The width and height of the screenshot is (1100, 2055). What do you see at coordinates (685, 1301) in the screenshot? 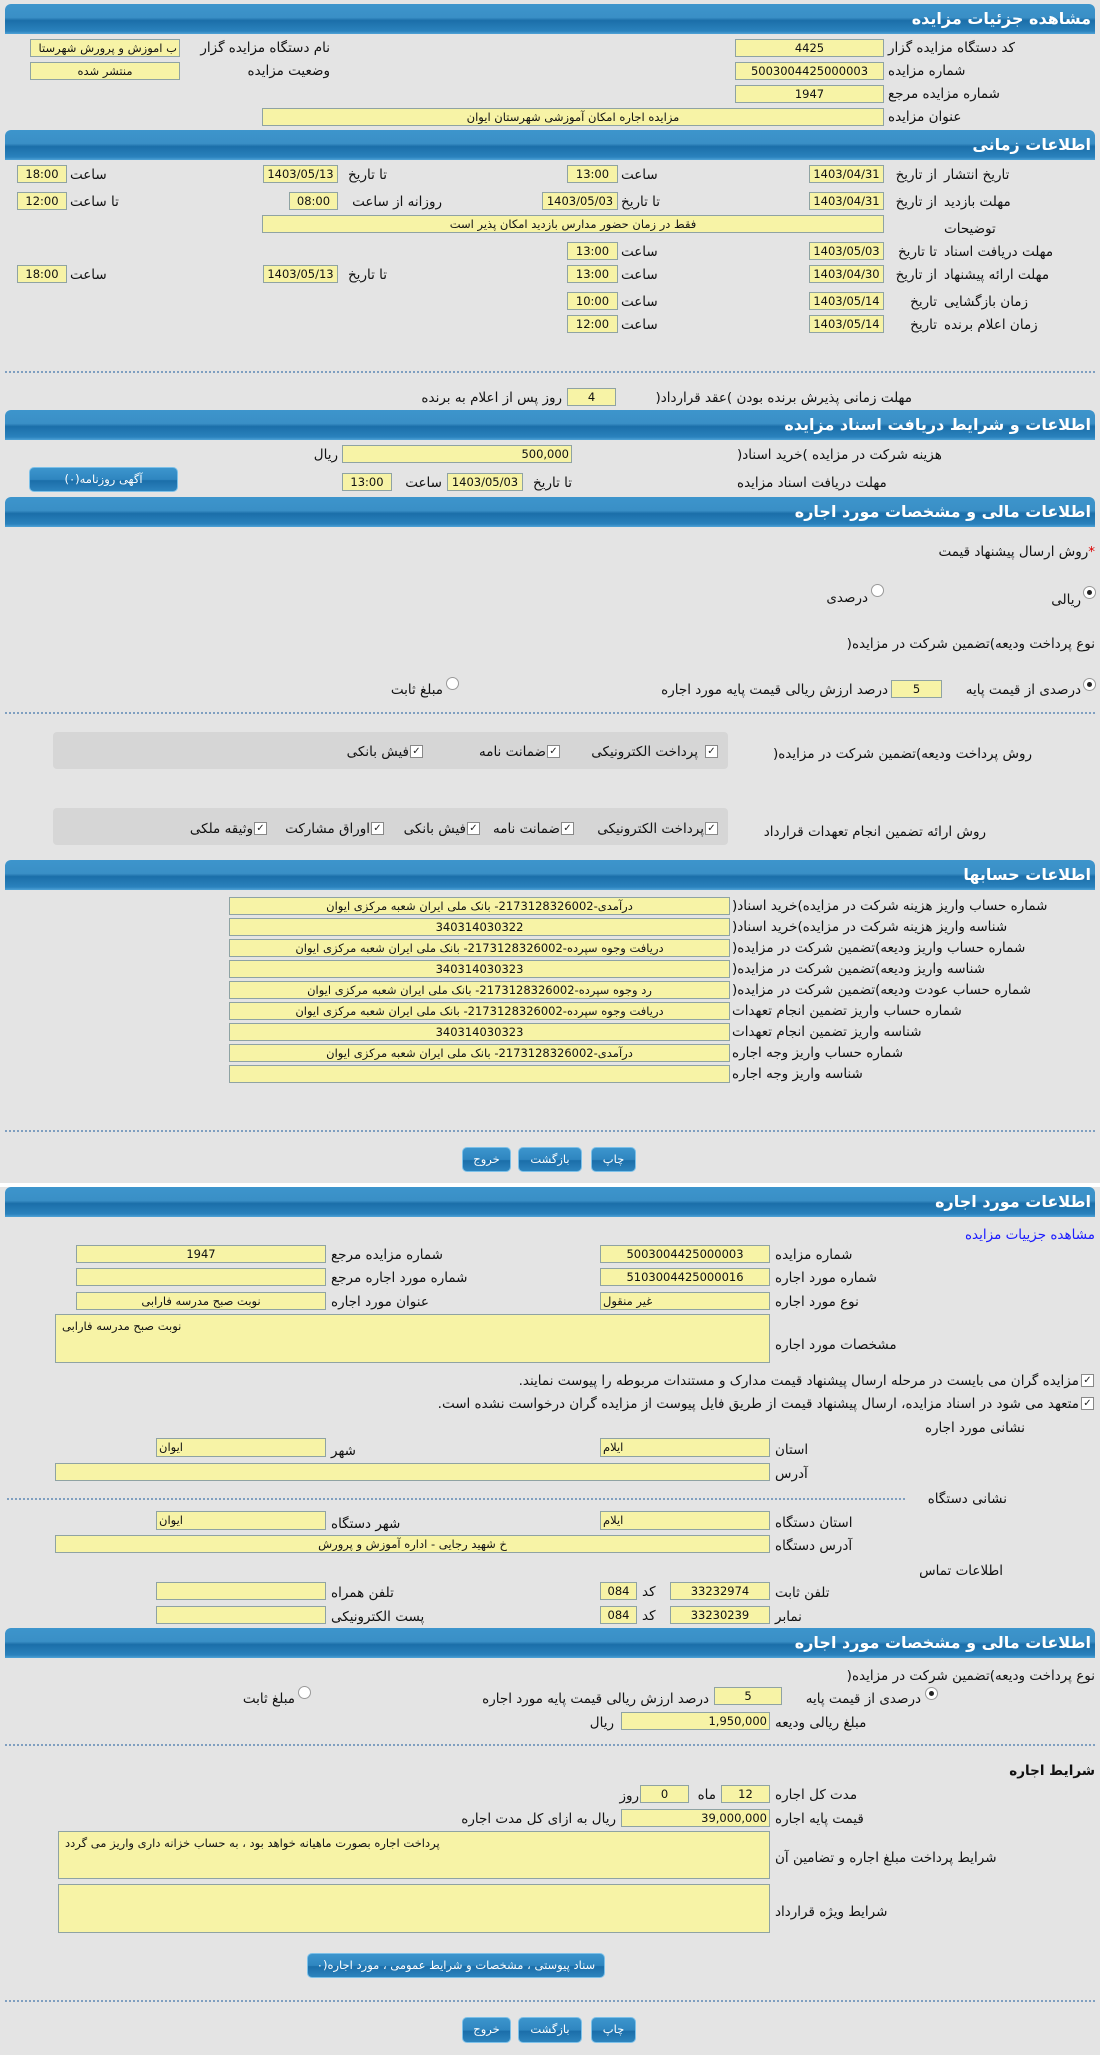
I see `item-type-field: غیر منقول` at bounding box center [685, 1301].